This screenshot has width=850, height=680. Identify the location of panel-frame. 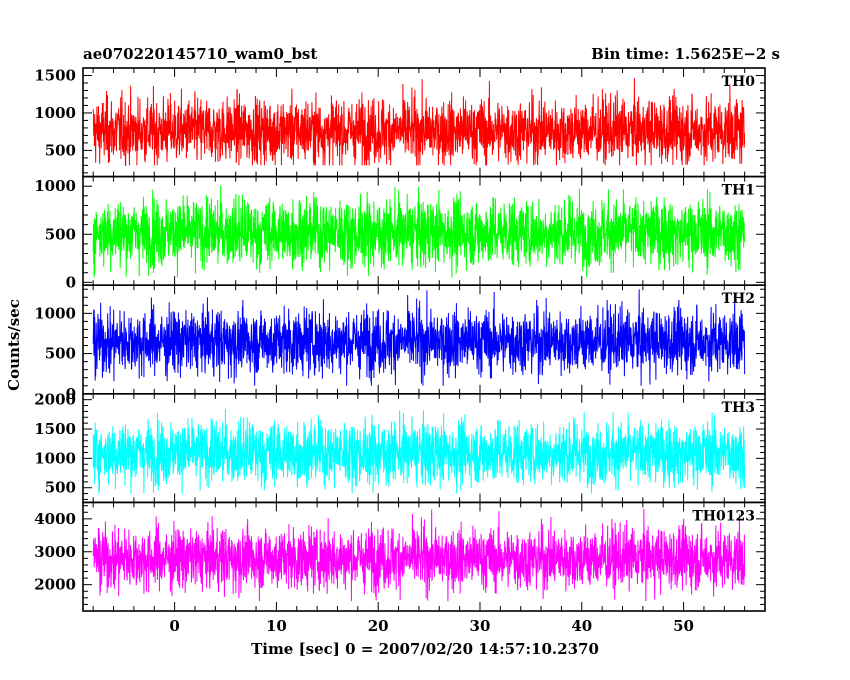
(424, 556).